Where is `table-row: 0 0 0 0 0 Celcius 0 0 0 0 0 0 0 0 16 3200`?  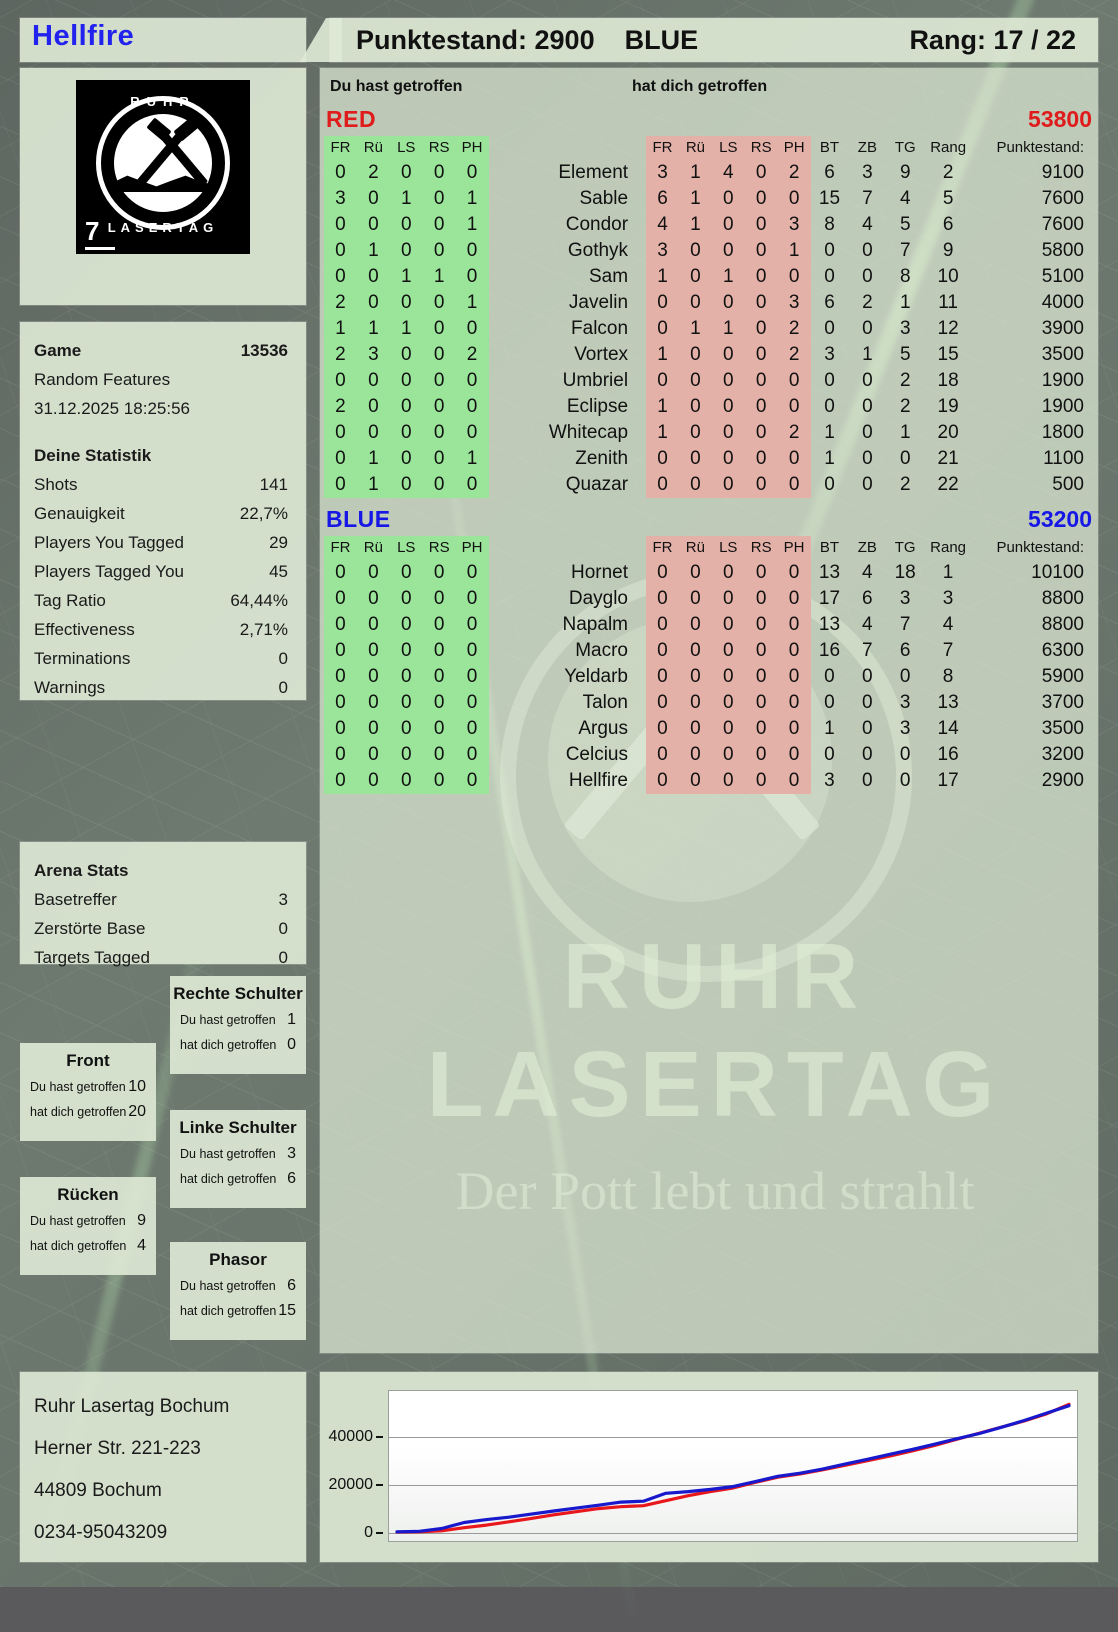 table-row: 0 0 0 0 0 Celcius 0 0 0 0 0 0 0 0 16 3200 is located at coordinates (708, 755).